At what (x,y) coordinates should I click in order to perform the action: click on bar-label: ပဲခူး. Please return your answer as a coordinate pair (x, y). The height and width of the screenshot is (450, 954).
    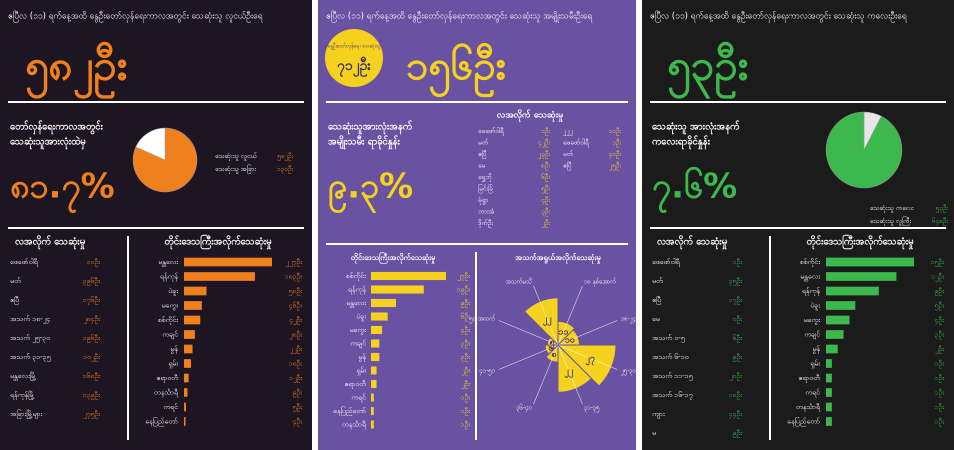
    Looking at the image, I should click on (361, 317).